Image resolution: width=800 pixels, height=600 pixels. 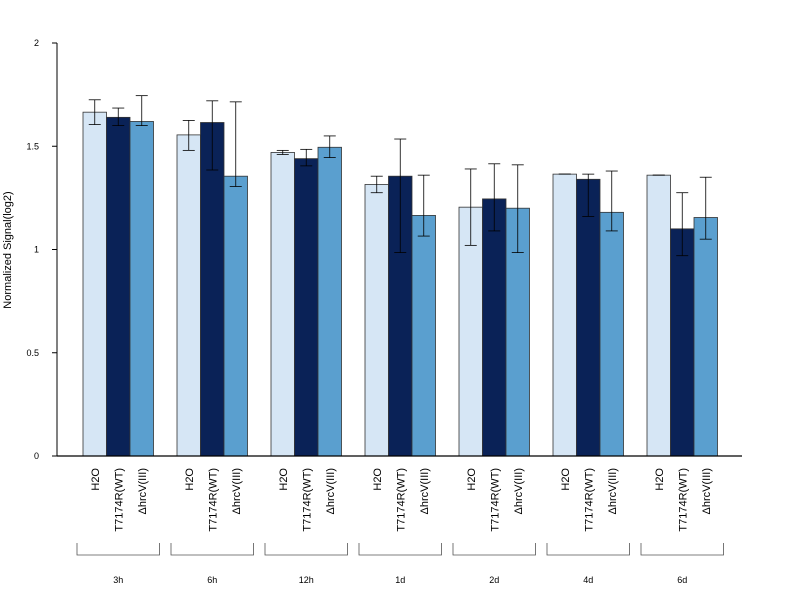 I want to click on y-tick-label: 2, so click(x=36, y=43).